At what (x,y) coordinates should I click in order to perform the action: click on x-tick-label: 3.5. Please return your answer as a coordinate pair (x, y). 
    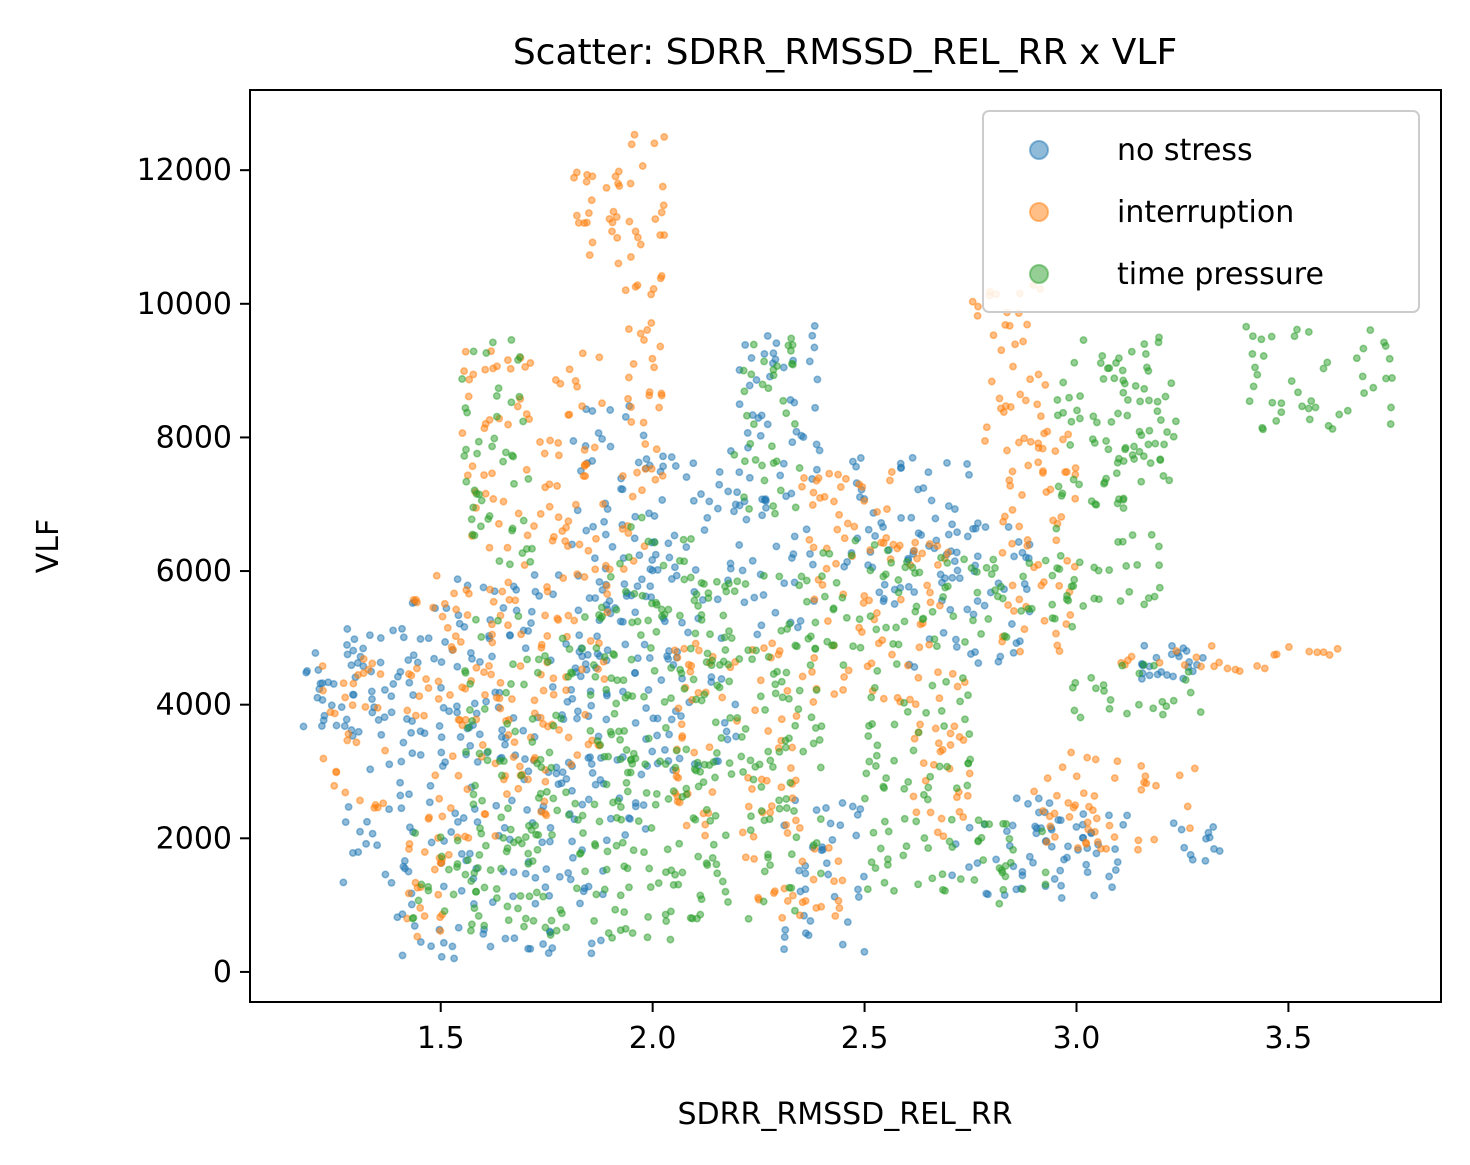
    Looking at the image, I should click on (1289, 1038).